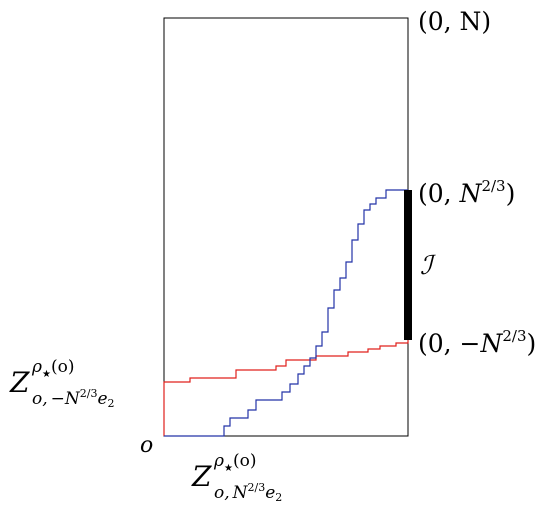  Describe the element at coordinates (477, 342) in the screenshot. I see `label-lower-endpoint: (0, −N2/3)` at that location.